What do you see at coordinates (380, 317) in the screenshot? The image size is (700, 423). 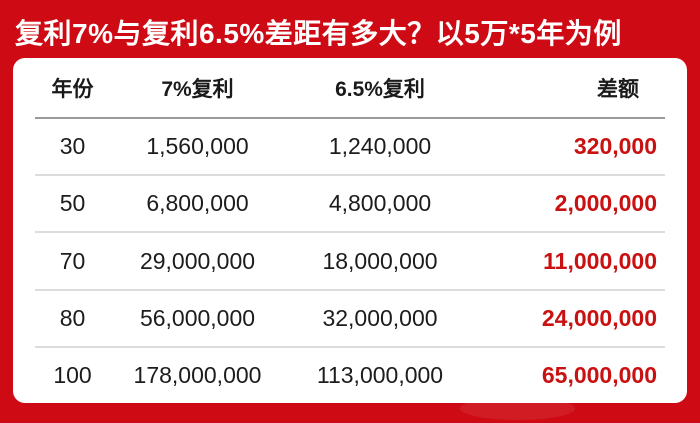 I see `cell-rate65: 32,000,000` at bounding box center [380, 317].